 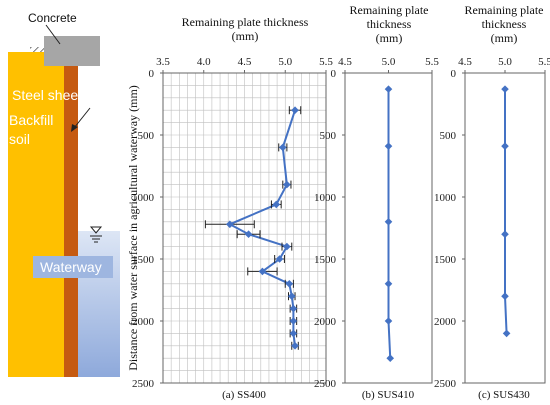 I want to click on chart-a-x-tick-label: 4.5, so click(x=245, y=62).